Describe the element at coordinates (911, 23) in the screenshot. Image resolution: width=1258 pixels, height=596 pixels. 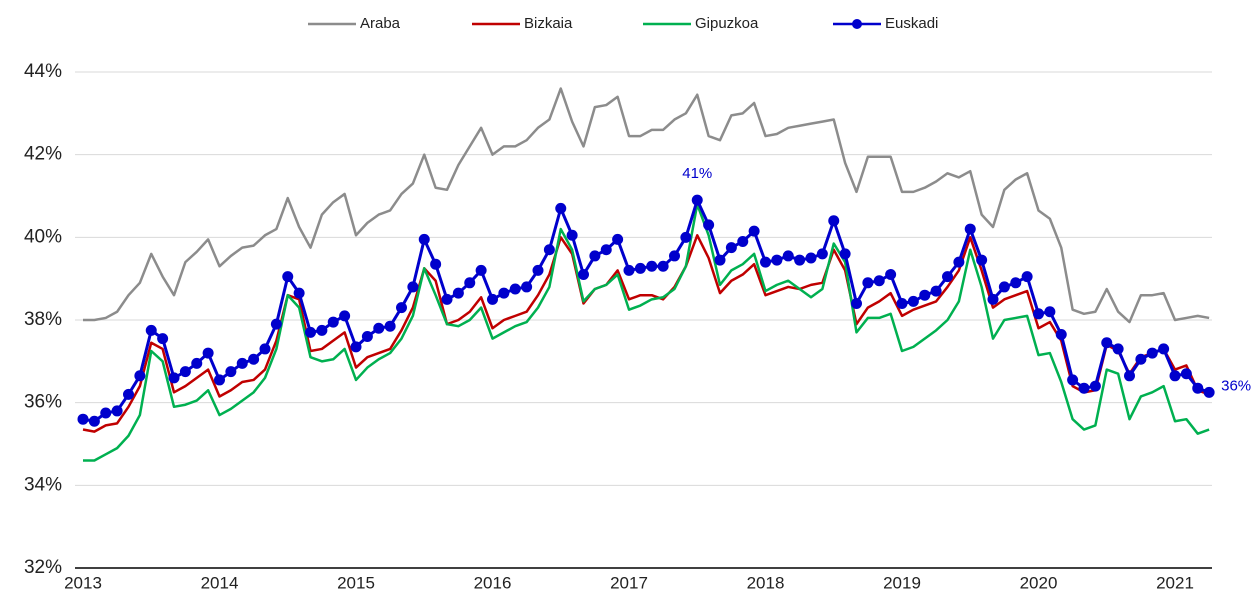
I see `legend-label: Euskadi` at that location.